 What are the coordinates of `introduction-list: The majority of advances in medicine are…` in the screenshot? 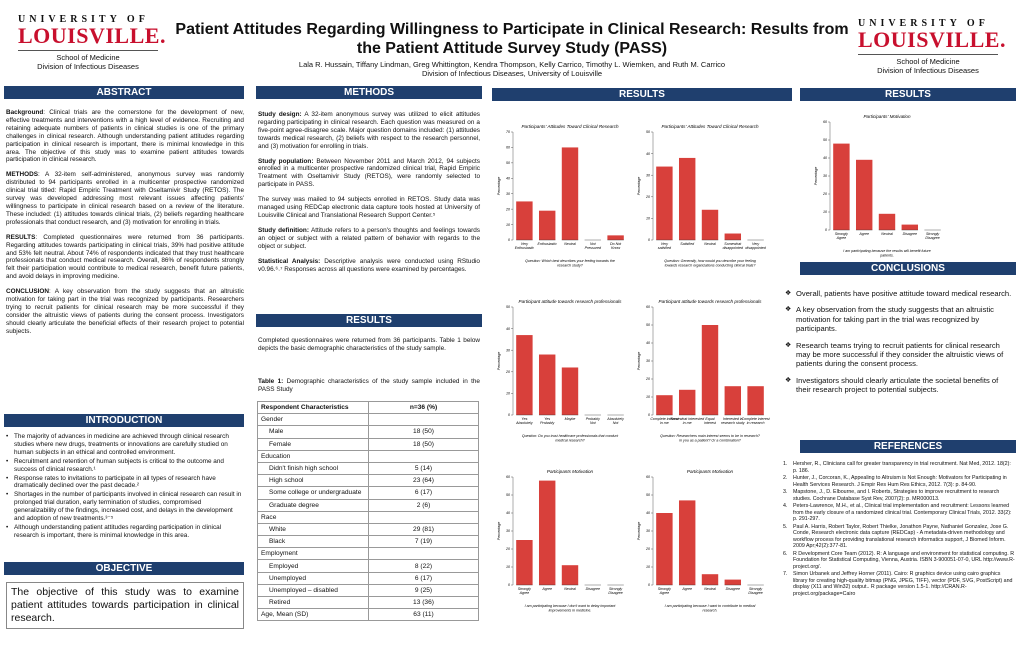 It's located at (125, 487).